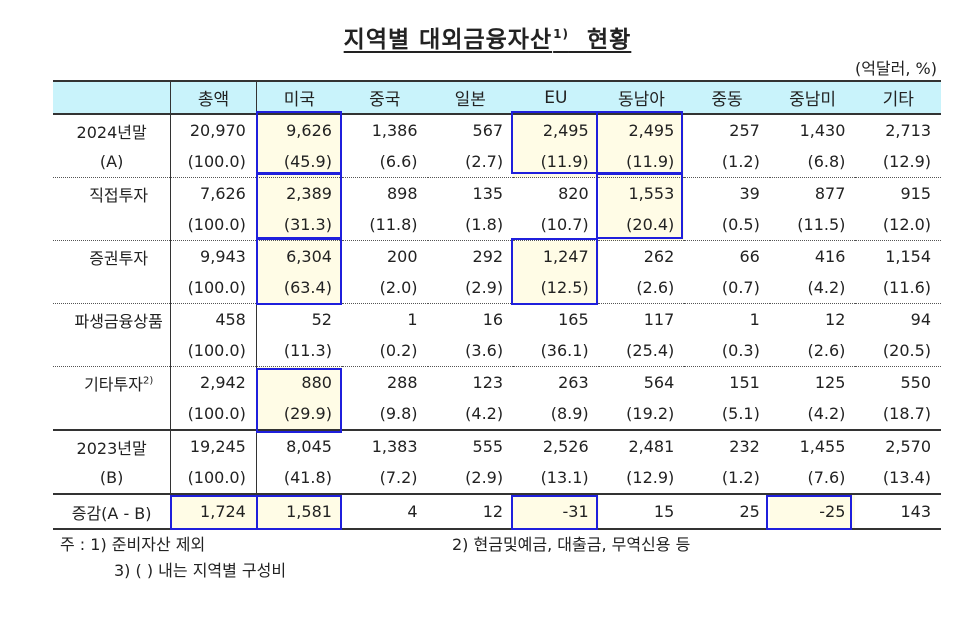  Describe the element at coordinates (398, 413) in the screenshot. I see `share-cell: (9.8)` at that location.